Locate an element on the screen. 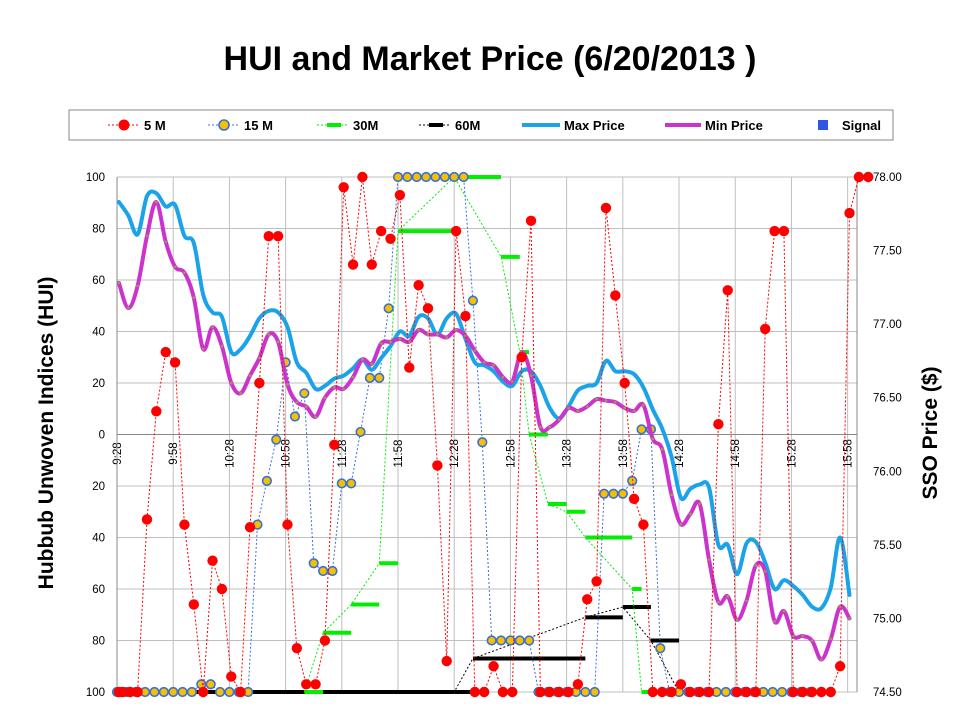  y-tick-label: 0 is located at coordinates (102, 436).